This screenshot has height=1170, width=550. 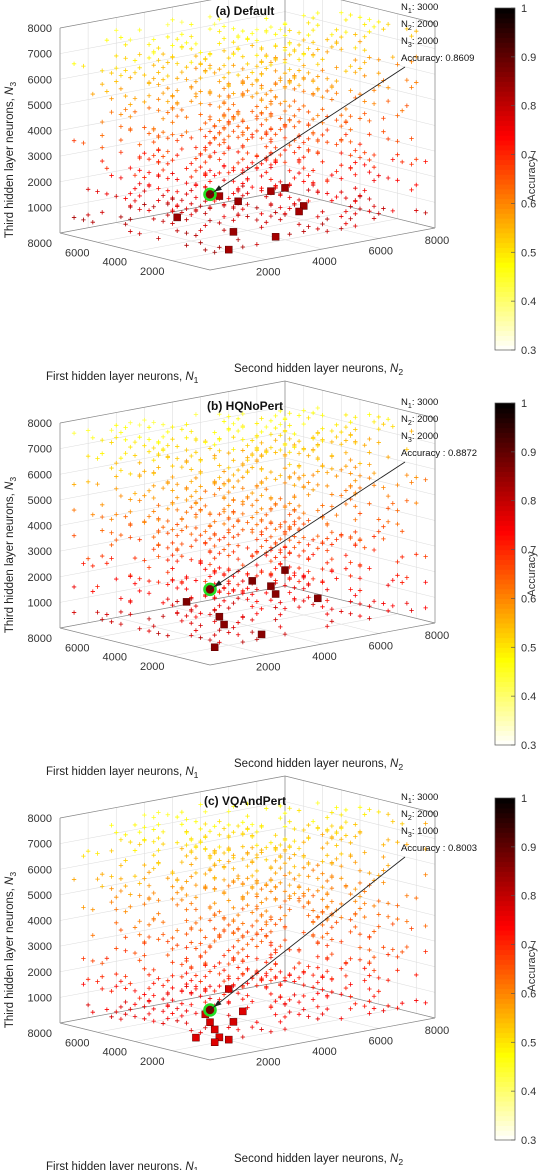 I want to click on grid-line, so click(x=360, y=820).